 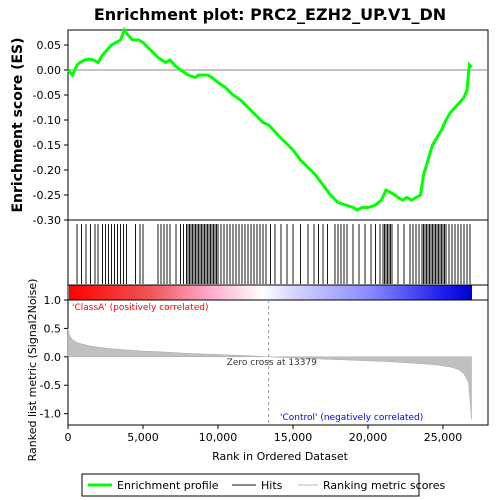 I want to click on metric-y-tick-label: 1.0, so click(x=53, y=300).